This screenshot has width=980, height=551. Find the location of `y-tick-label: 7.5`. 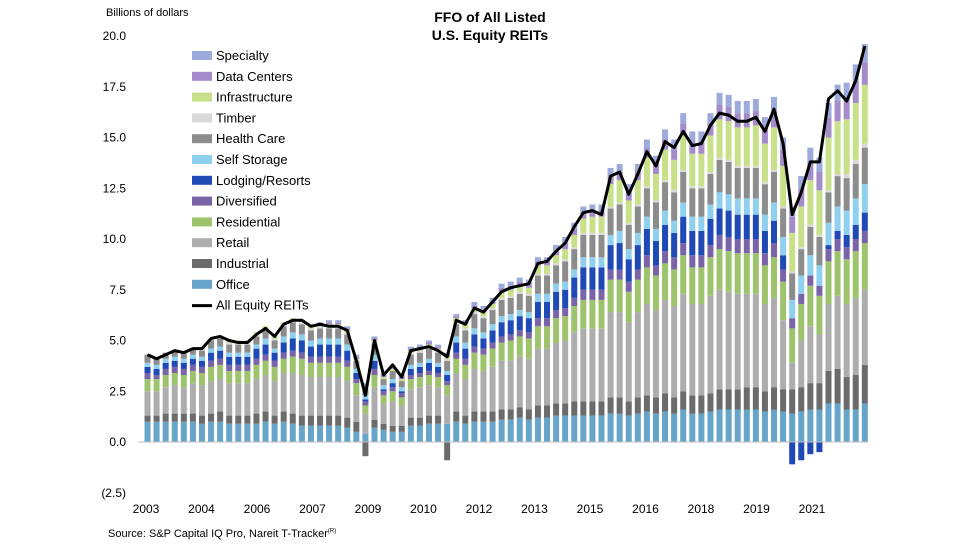

y-tick-label: 7.5 is located at coordinates (117, 290).